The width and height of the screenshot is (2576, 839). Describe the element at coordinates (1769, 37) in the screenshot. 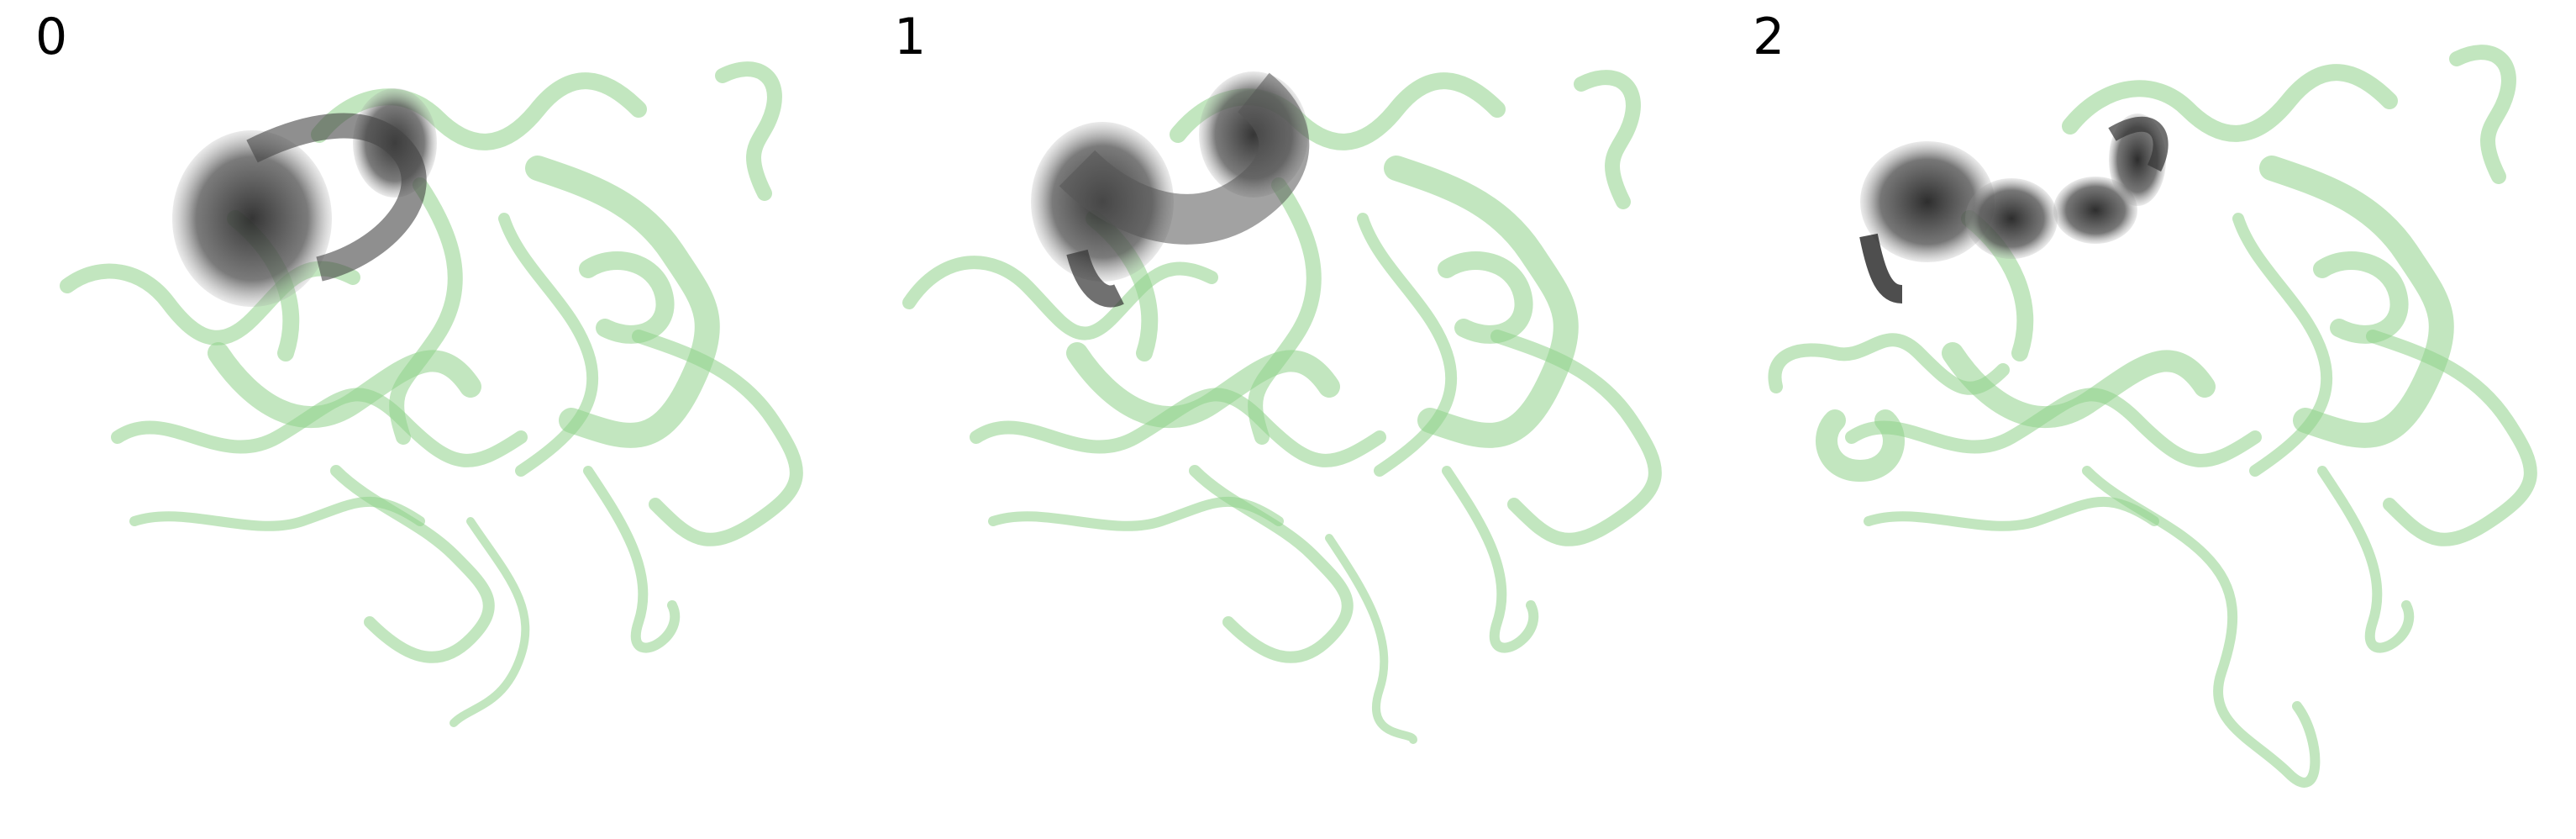

I see `panel-label: 2` at that location.